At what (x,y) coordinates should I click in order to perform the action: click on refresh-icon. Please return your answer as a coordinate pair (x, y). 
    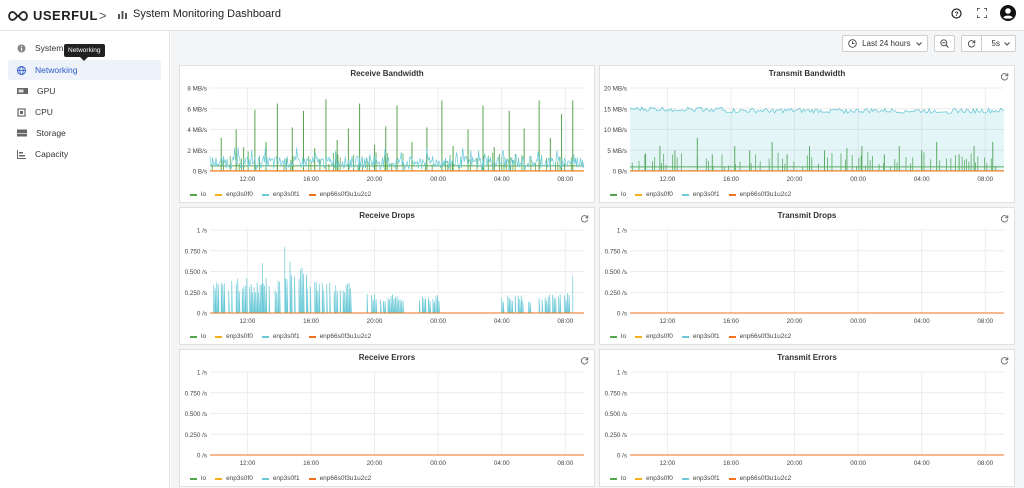
    Looking at the image, I should click on (971, 44).